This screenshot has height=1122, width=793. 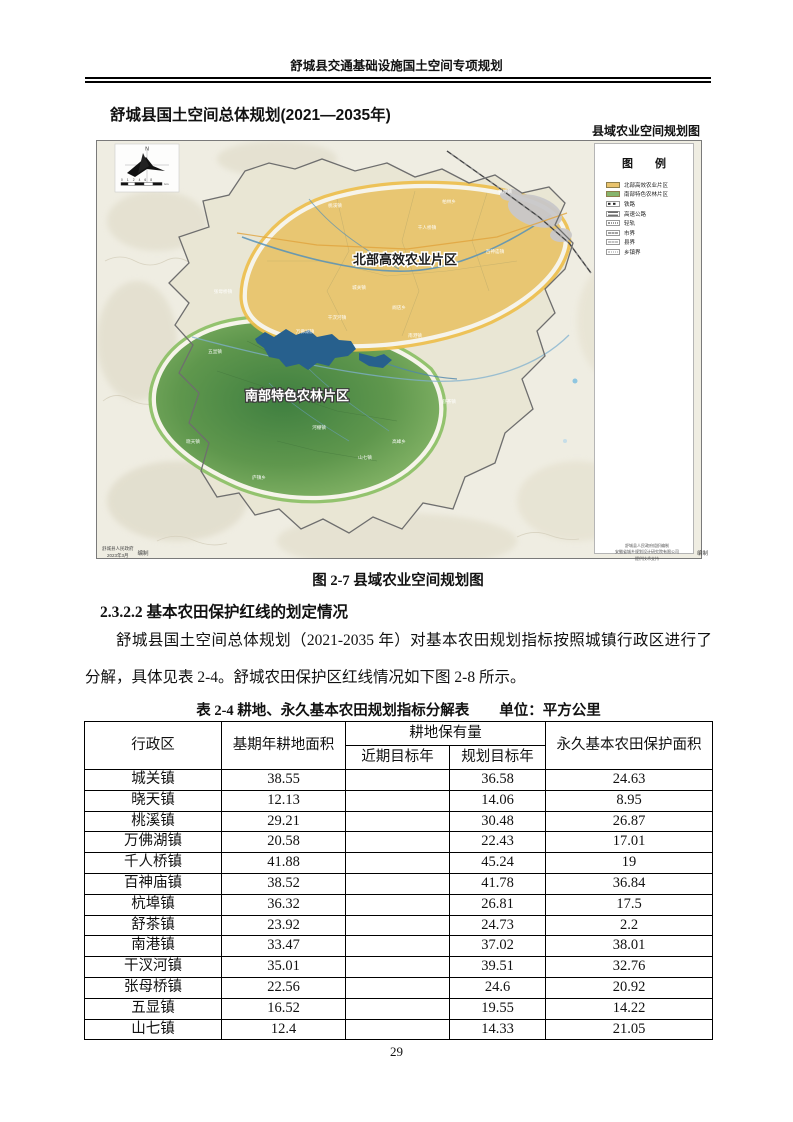 I want to click on table-row: 南港镇 33.47 37.02 38.01, so click(x=398, y=946).